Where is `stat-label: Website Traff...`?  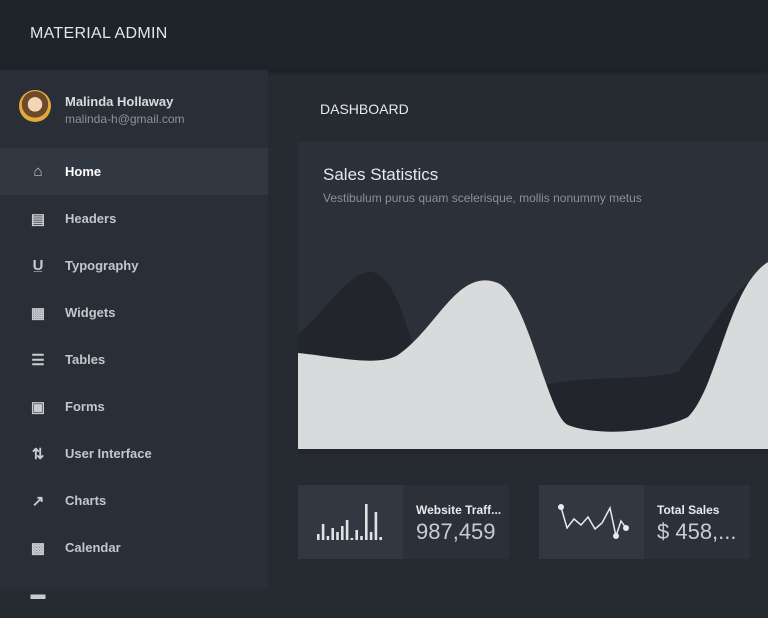 stat-label: Website Traff... is located at coordinates (459, 510).